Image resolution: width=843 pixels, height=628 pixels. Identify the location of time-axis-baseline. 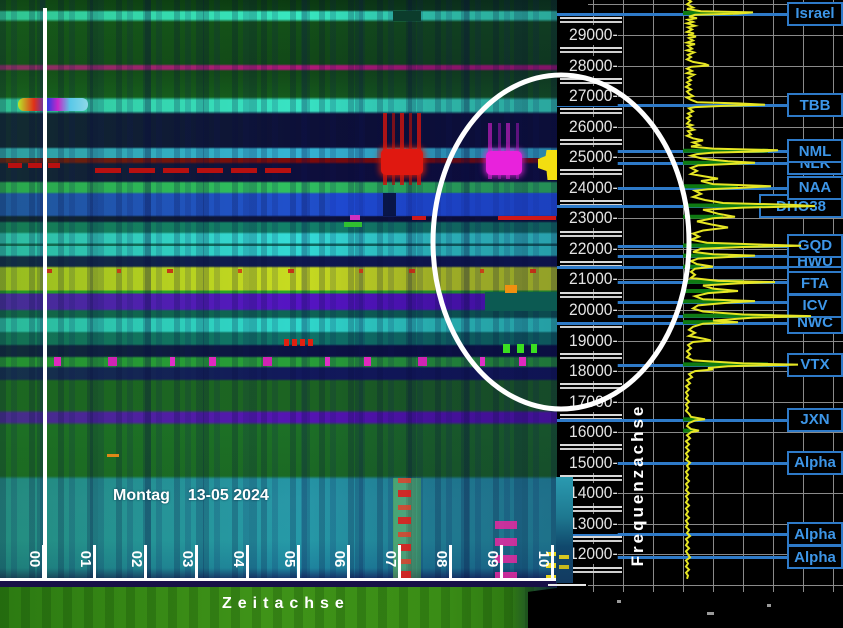
(278, 579).